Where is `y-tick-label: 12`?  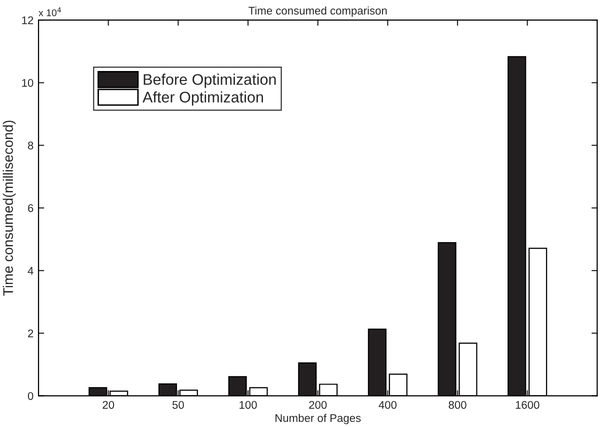 y-tick-label: 12 is located at coordinates (28, 20).